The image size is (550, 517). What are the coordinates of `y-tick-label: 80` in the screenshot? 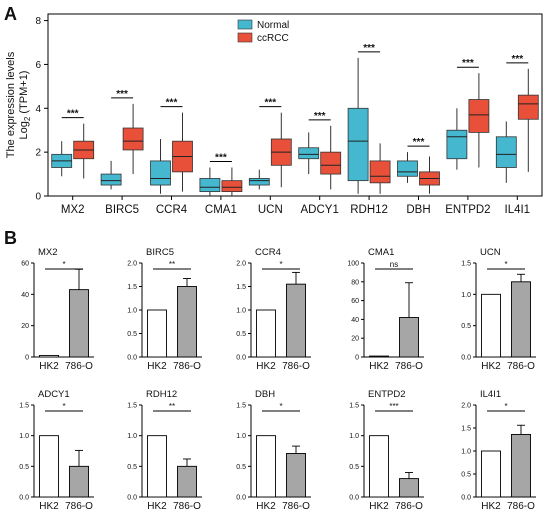 It's located at (355, 282).